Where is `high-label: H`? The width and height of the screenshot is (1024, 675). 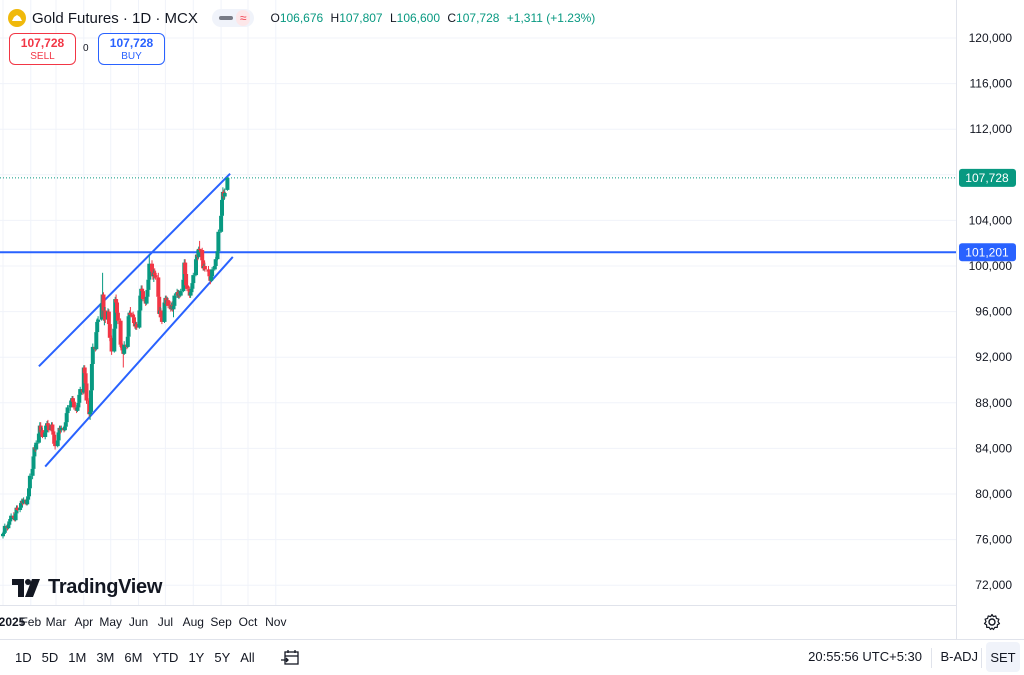
high-label: H is located at coordinates (335, 18).